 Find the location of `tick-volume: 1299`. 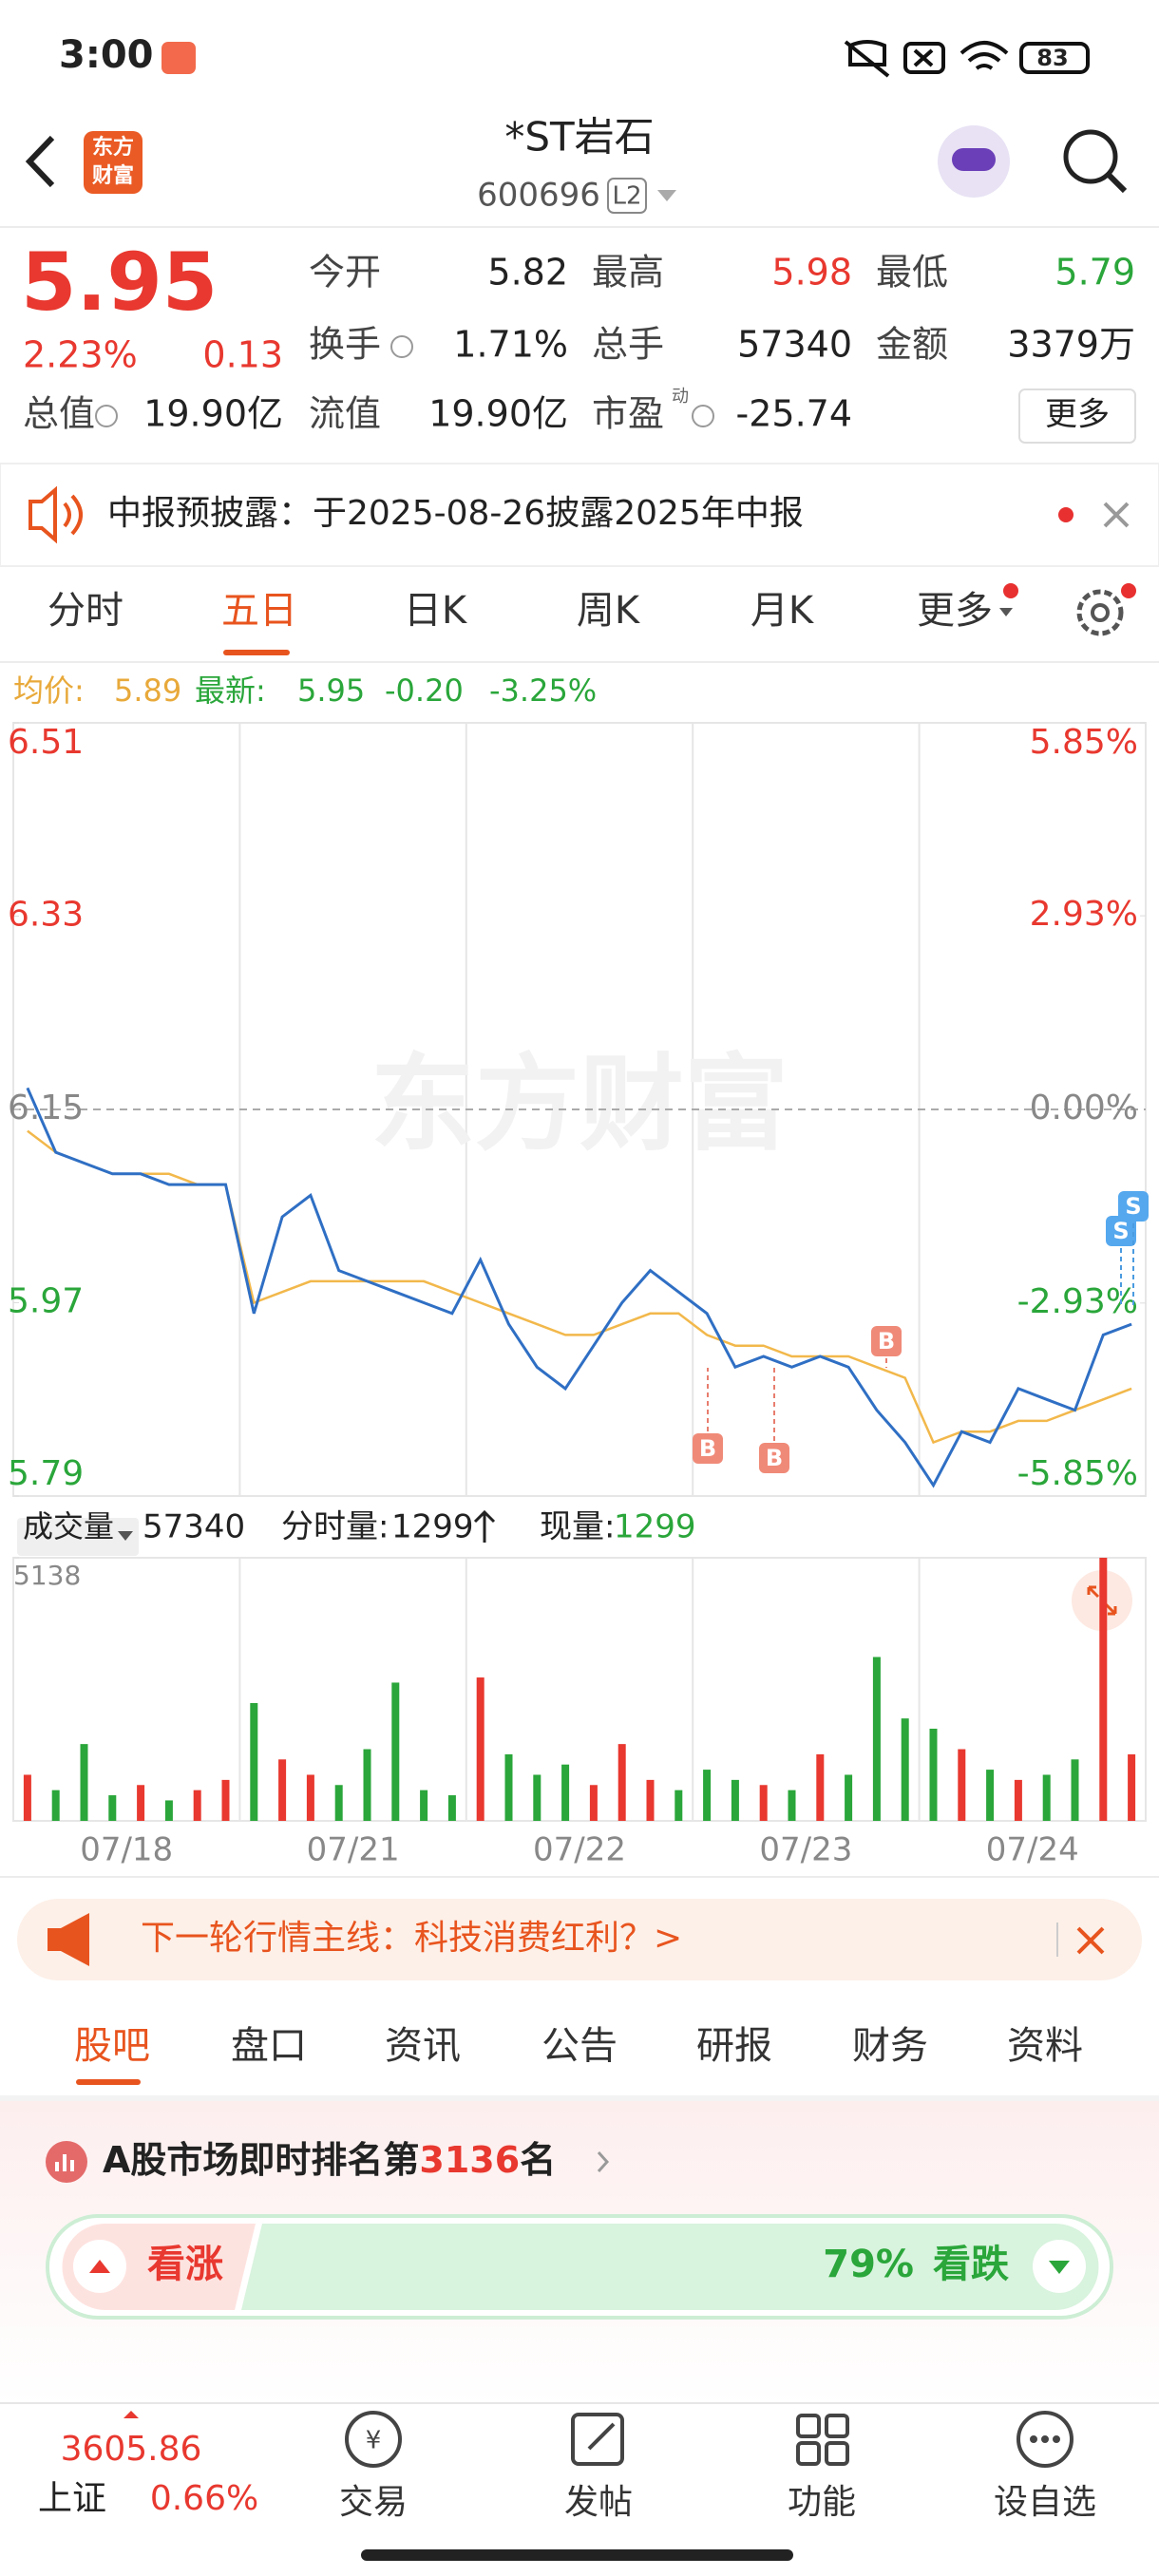

tick-volume: 1299 is located at coordinates (432, 1527).